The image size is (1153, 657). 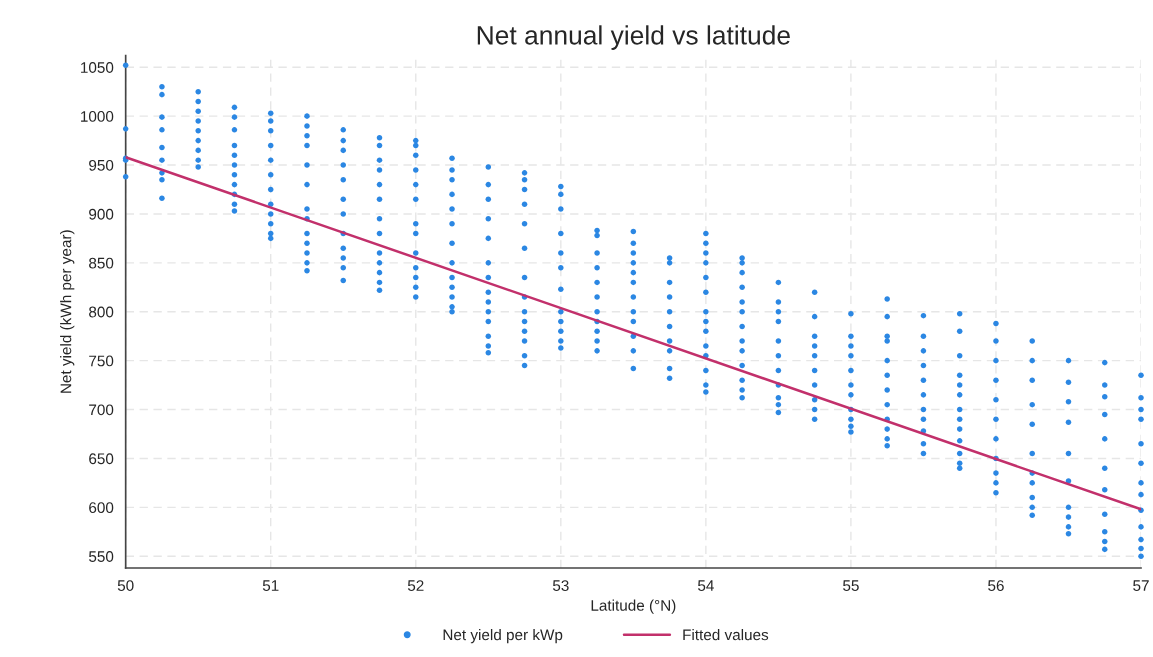 I want to click on x-tick-label: 51, so click(x=270, y=585).